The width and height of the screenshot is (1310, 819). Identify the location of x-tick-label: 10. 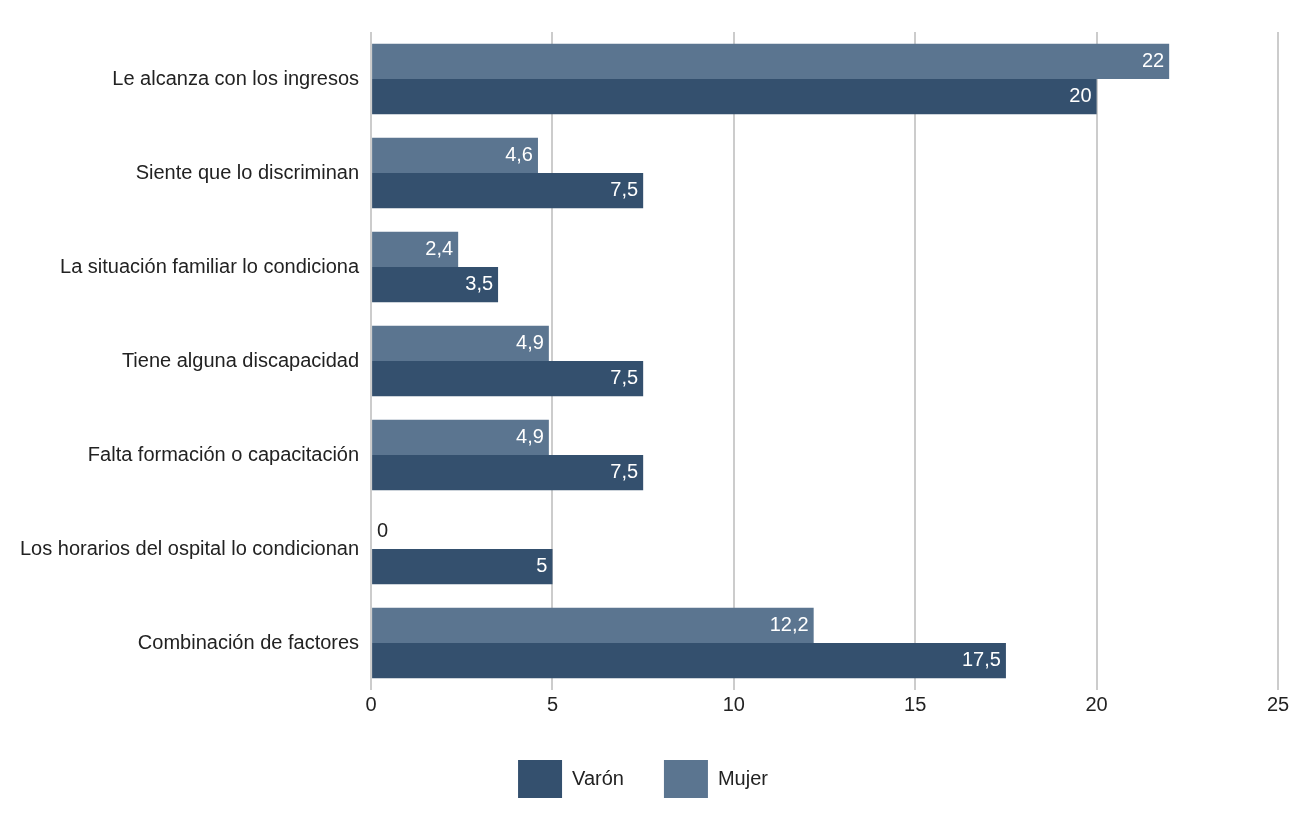
(733, 703).